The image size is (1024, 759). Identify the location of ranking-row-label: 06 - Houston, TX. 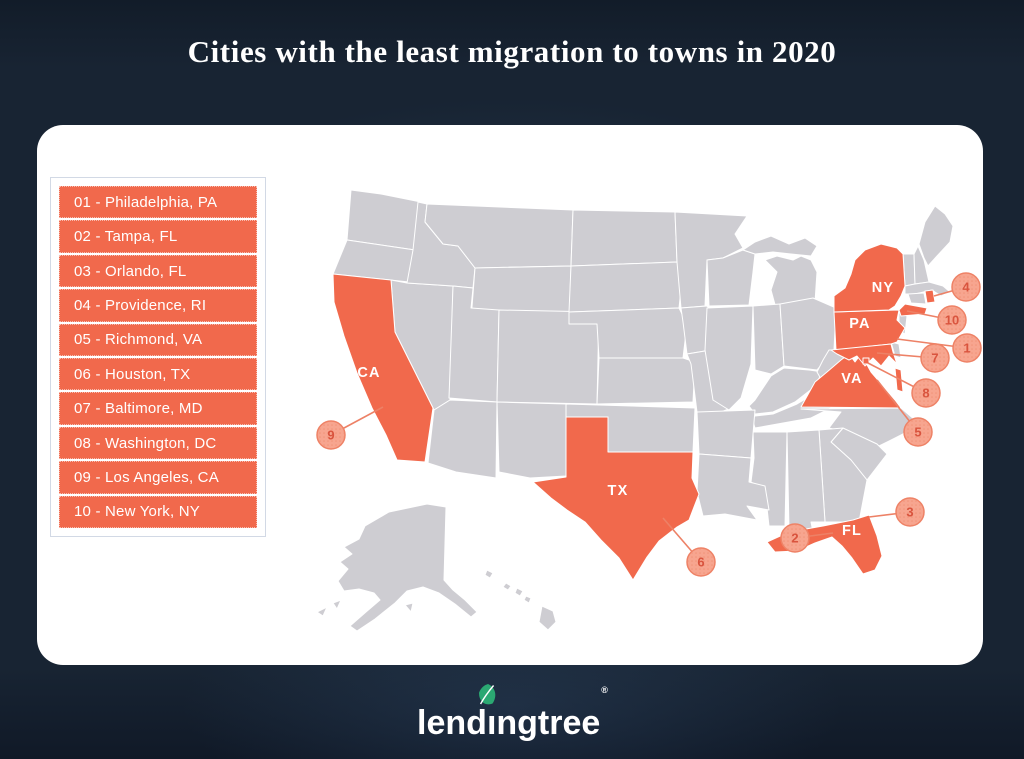
(132, 374).